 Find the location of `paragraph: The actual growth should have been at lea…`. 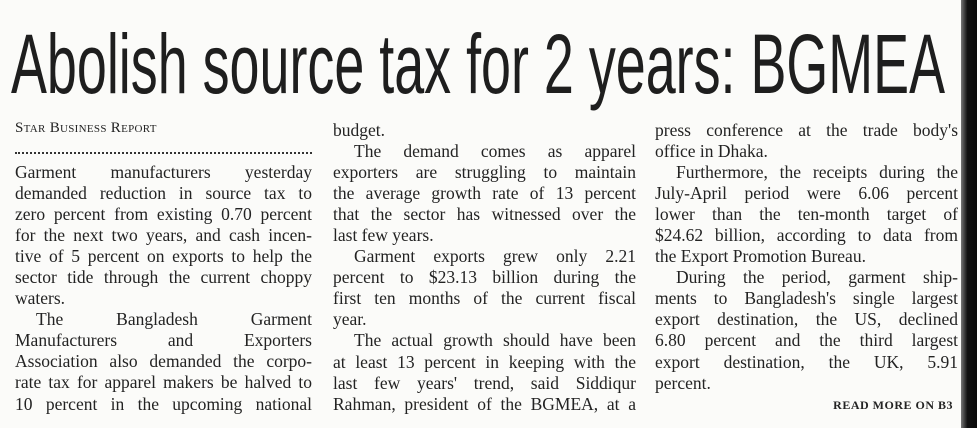

paragraph: The actual growth should have been at lea… is located at coordinates (484, 372).